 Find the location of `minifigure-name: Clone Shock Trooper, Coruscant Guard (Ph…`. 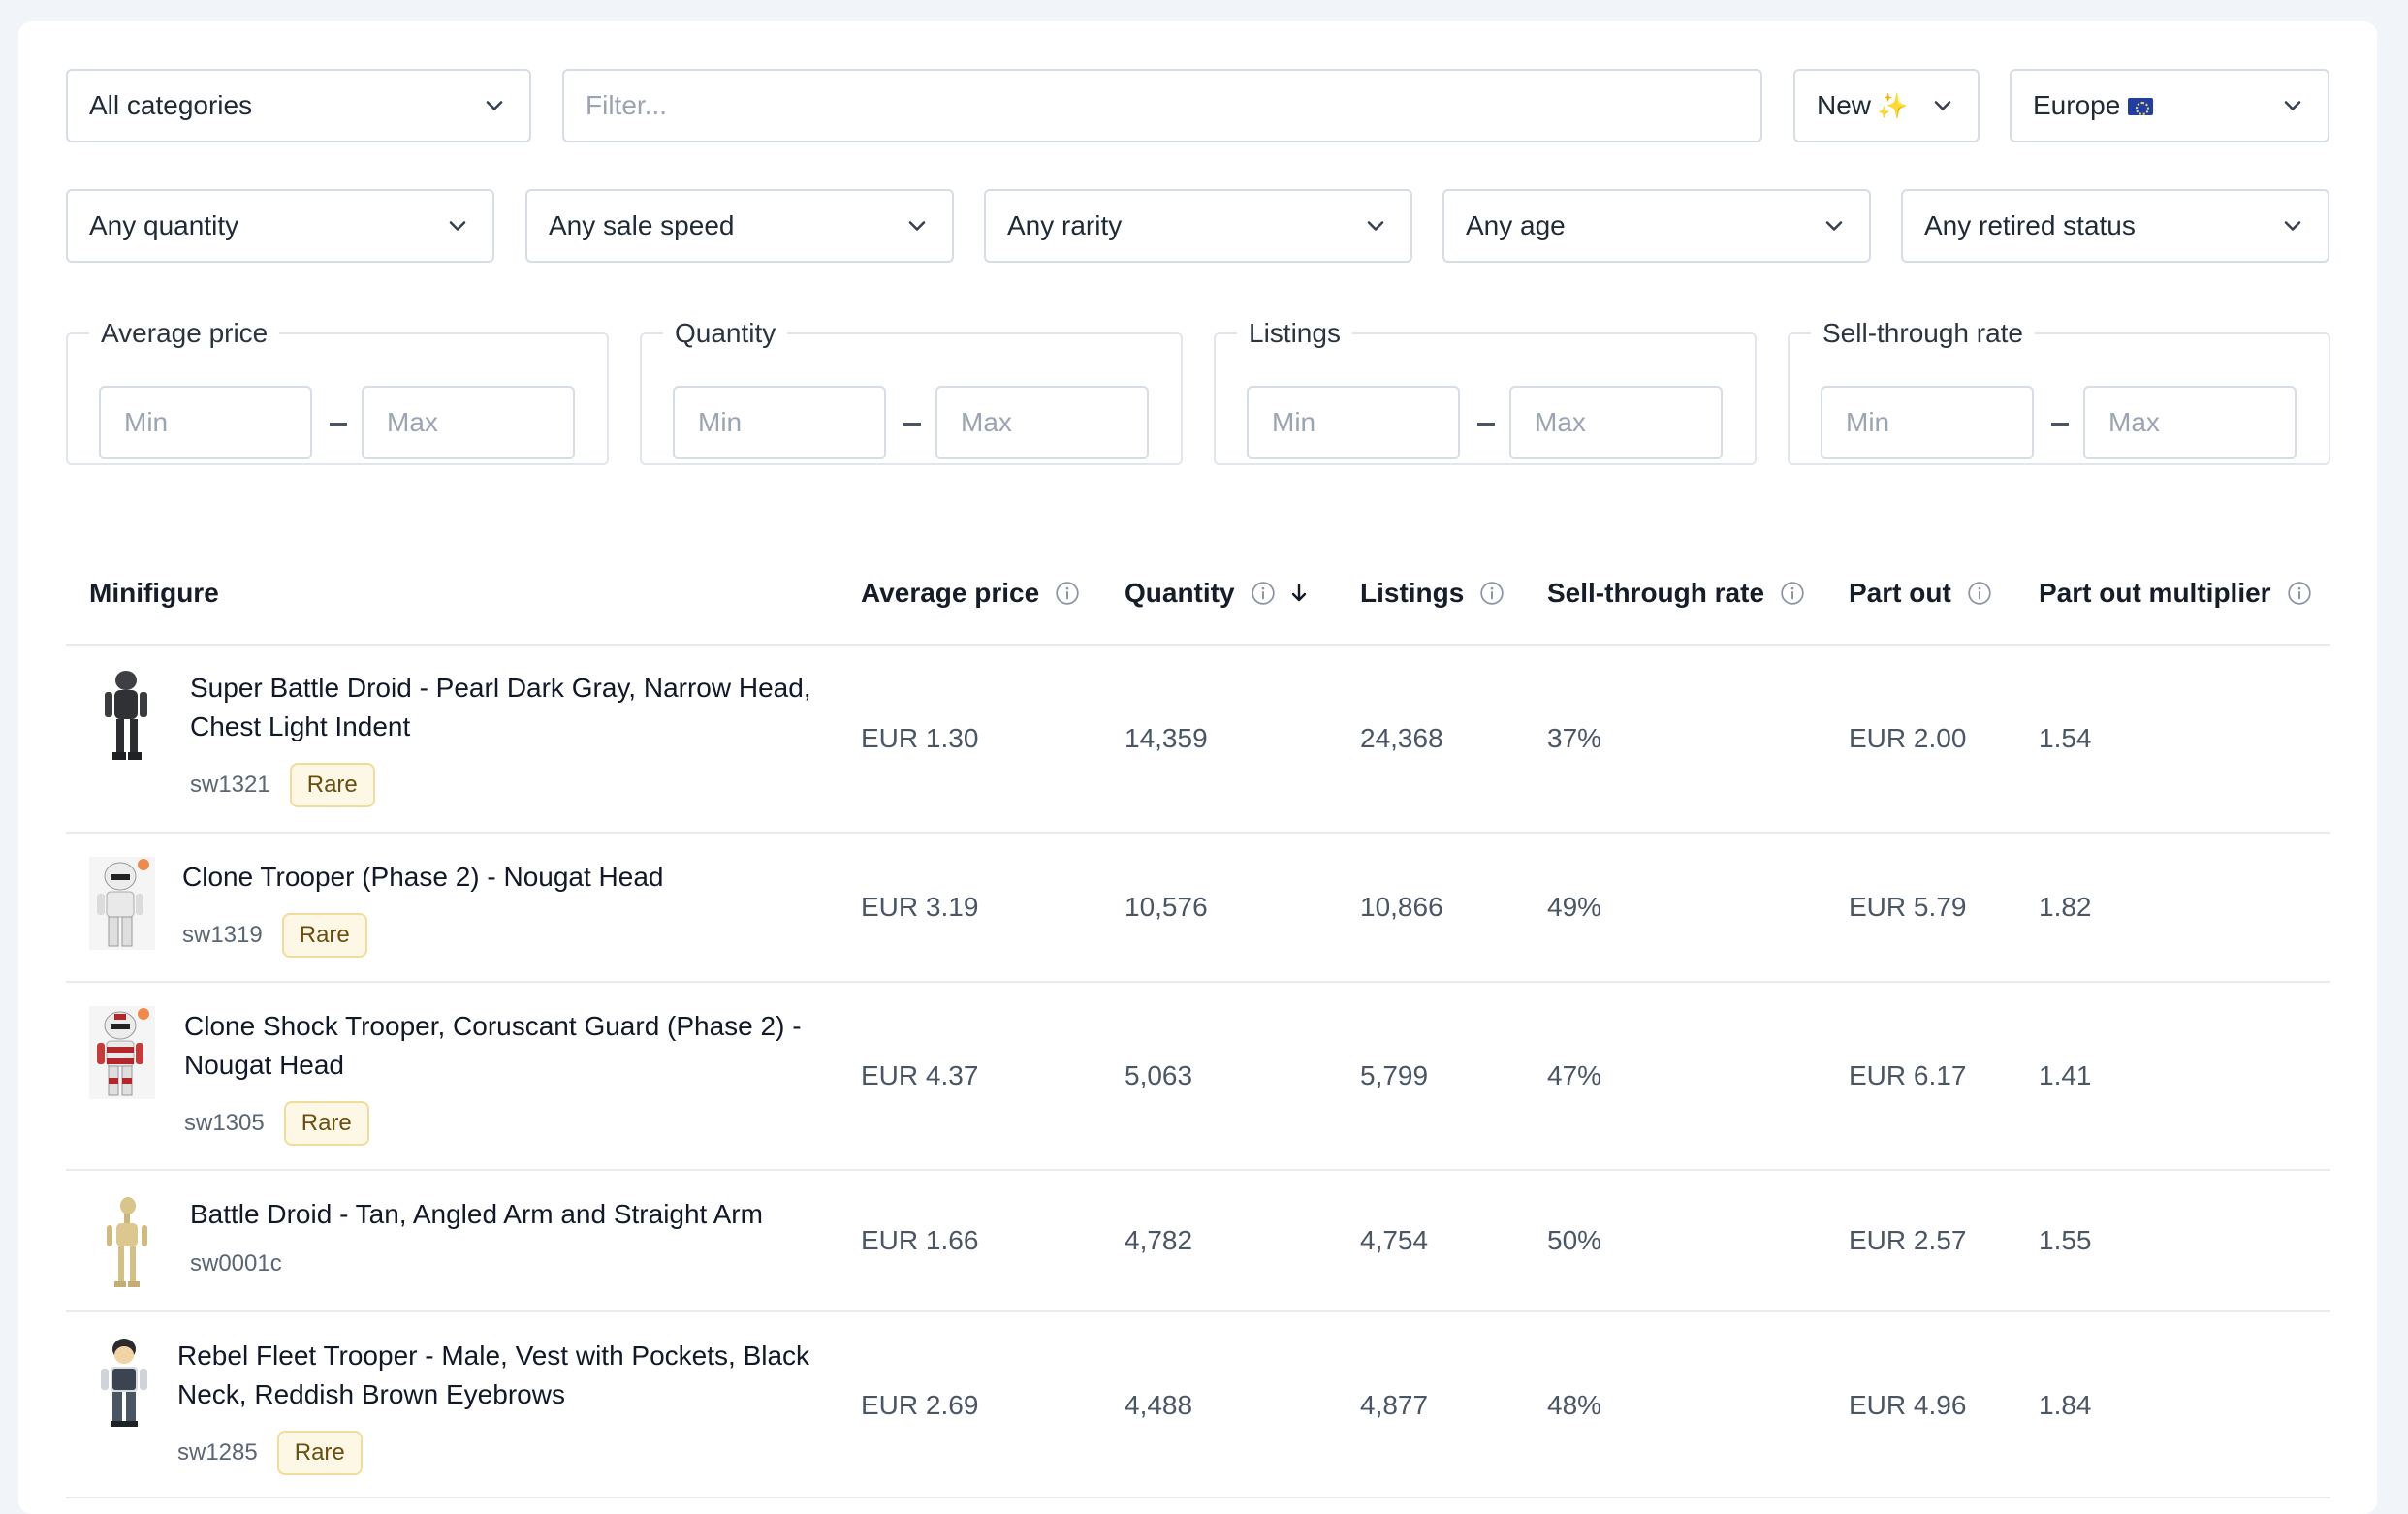

minifigure-name: Clone Shock Trooper, Coruscant Guard (Ph… is located at coordinates (493, 1045).